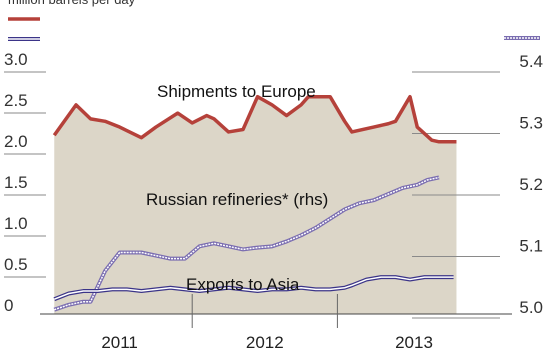 Image resolution: width=544 pixels, height=354 pixels. I want to click on right-tick-label: 5.1, so click(531, 246).